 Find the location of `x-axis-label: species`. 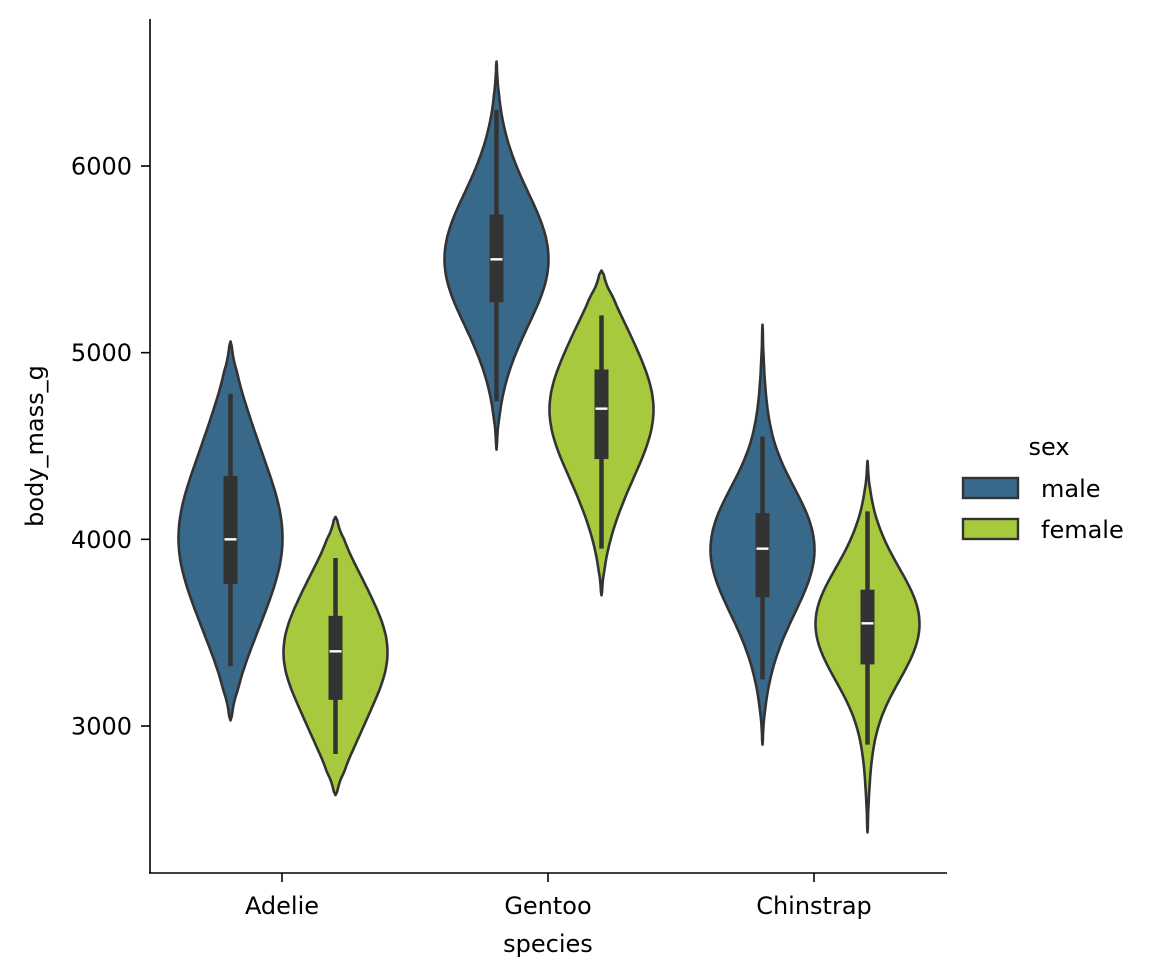

x-axis-label: species is located at coordinates (548, 944).